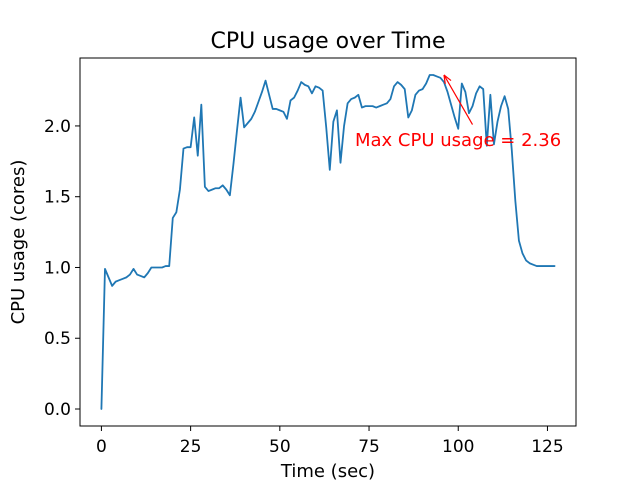 The width and height of the screenshot is (640, 480). Describe the element at coordinates (191, 447) in the screenshot. I see `x-tick-label: 25` at that location.